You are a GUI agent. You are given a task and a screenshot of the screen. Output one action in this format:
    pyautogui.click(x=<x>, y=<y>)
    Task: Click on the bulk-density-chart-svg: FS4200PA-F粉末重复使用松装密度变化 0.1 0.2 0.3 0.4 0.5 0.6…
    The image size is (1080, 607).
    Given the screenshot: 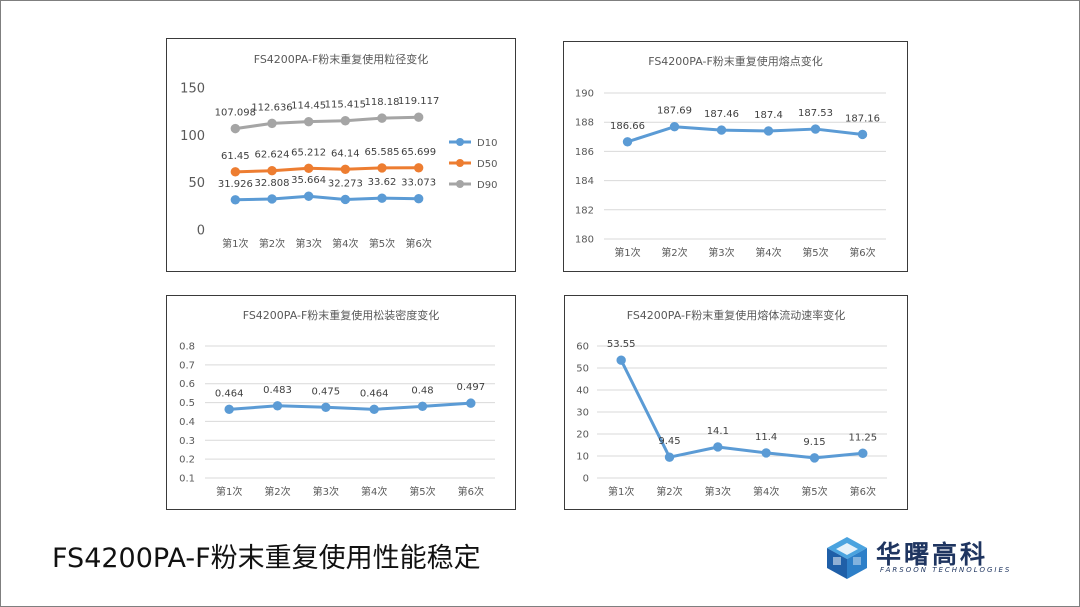 What is the action you would take?
    pyautogui.click(x=337, y=403)
    